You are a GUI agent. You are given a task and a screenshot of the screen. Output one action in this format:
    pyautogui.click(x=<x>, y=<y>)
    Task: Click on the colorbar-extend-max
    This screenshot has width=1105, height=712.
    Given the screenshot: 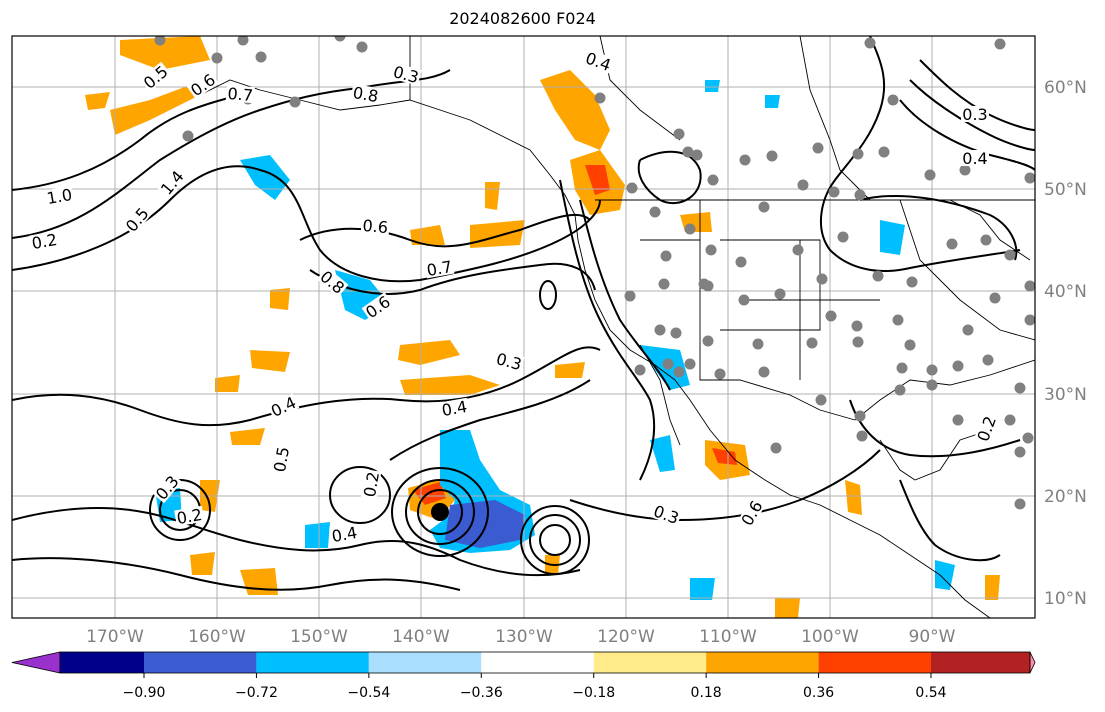 What is the action you would take?
    pyautogui.click(x=1032, y=662)
    